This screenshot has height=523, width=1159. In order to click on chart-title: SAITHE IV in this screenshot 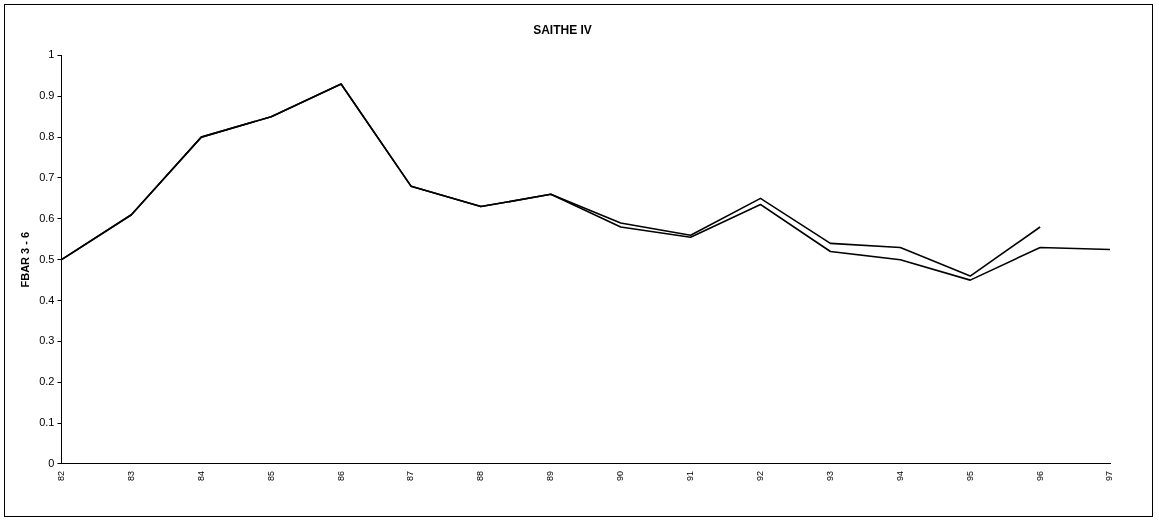, I will do `click(562, 29)`.